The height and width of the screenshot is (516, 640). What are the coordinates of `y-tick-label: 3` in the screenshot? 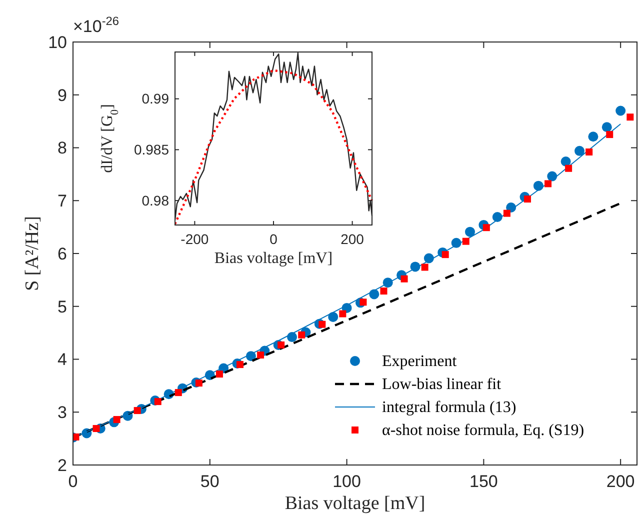 It's located at (62, 412).